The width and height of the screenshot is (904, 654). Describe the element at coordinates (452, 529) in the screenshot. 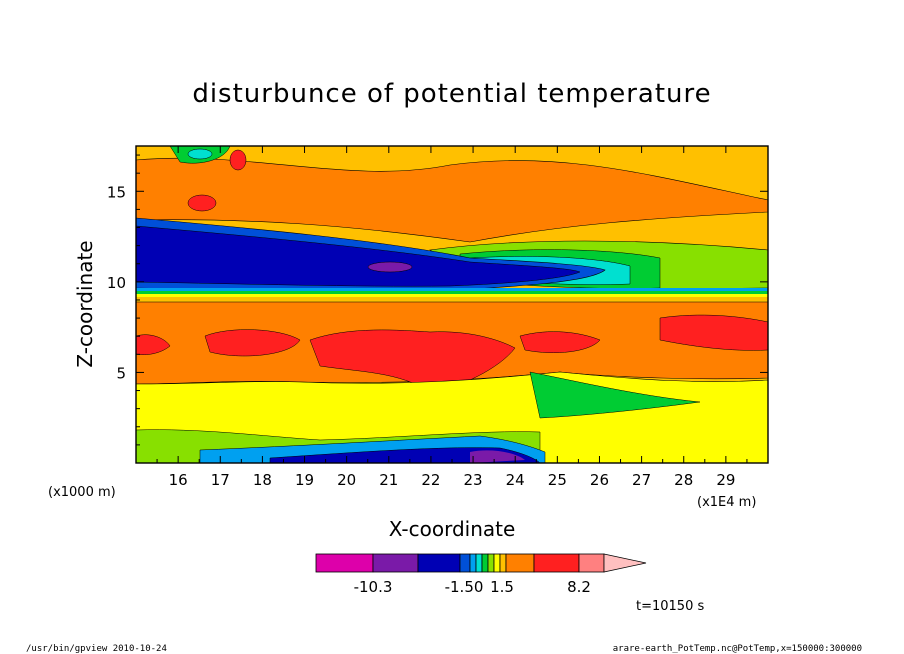

I see `x-axis-title: X-coordinate` at that location.